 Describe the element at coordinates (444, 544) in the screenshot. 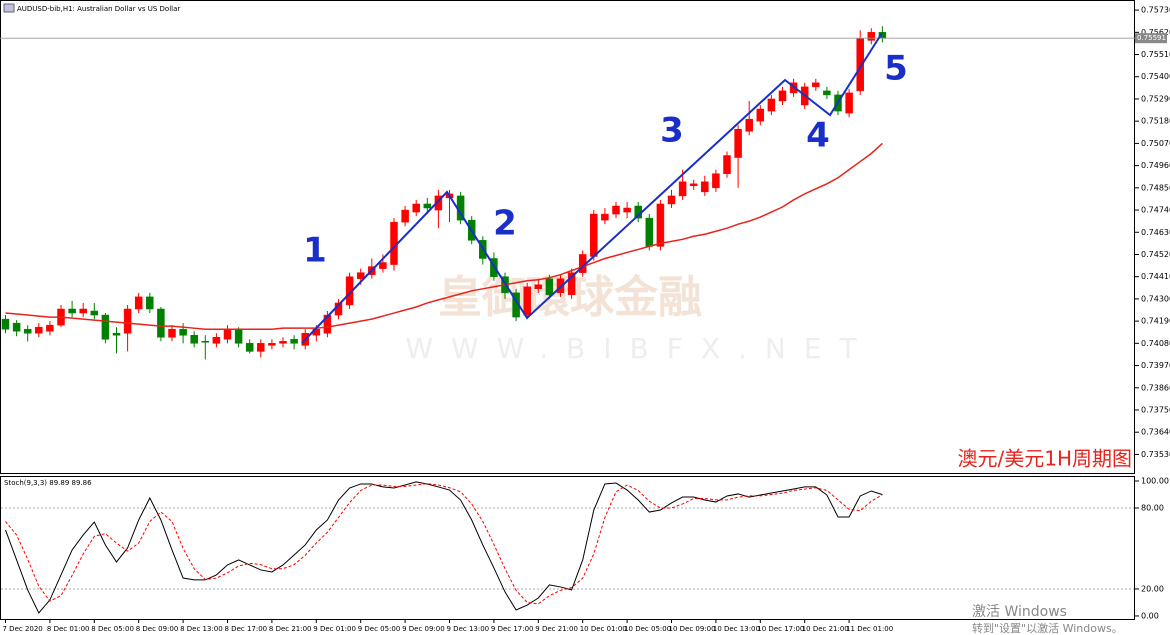

I see `stoch-line` at that location.